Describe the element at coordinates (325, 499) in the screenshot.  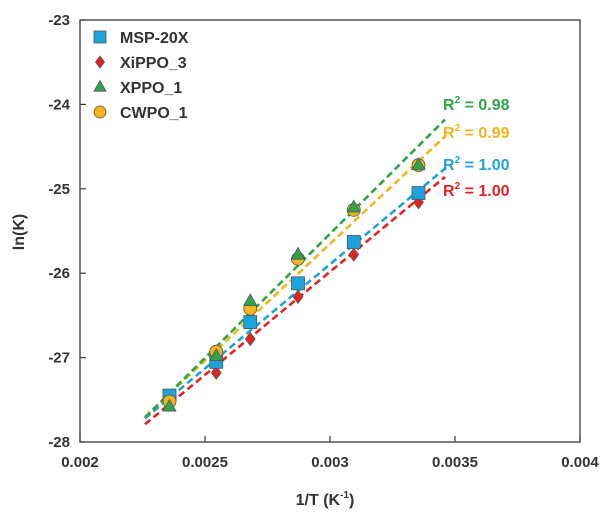
I see `x-axis-title: 1/T (K-1)` at that location.